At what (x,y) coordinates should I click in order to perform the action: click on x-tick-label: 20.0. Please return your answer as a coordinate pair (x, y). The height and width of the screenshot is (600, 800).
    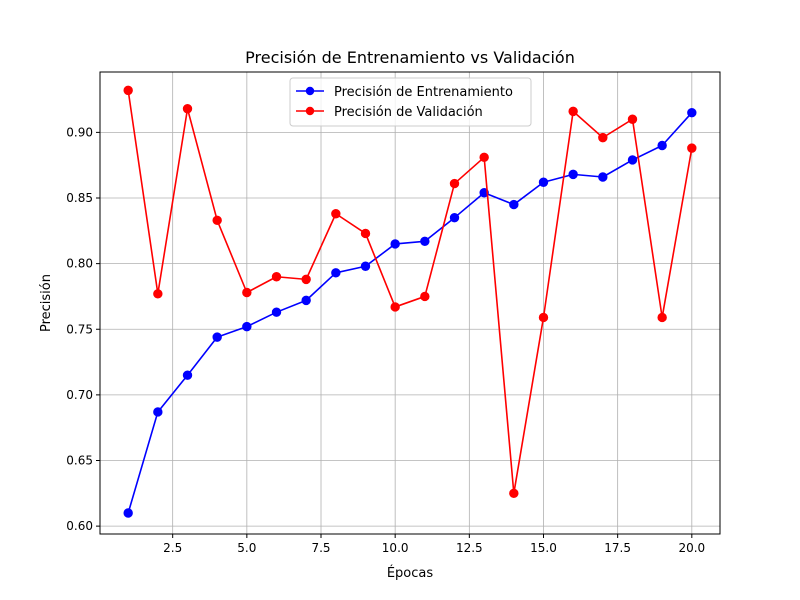
    Looking at the image, I should click on (691, 548).